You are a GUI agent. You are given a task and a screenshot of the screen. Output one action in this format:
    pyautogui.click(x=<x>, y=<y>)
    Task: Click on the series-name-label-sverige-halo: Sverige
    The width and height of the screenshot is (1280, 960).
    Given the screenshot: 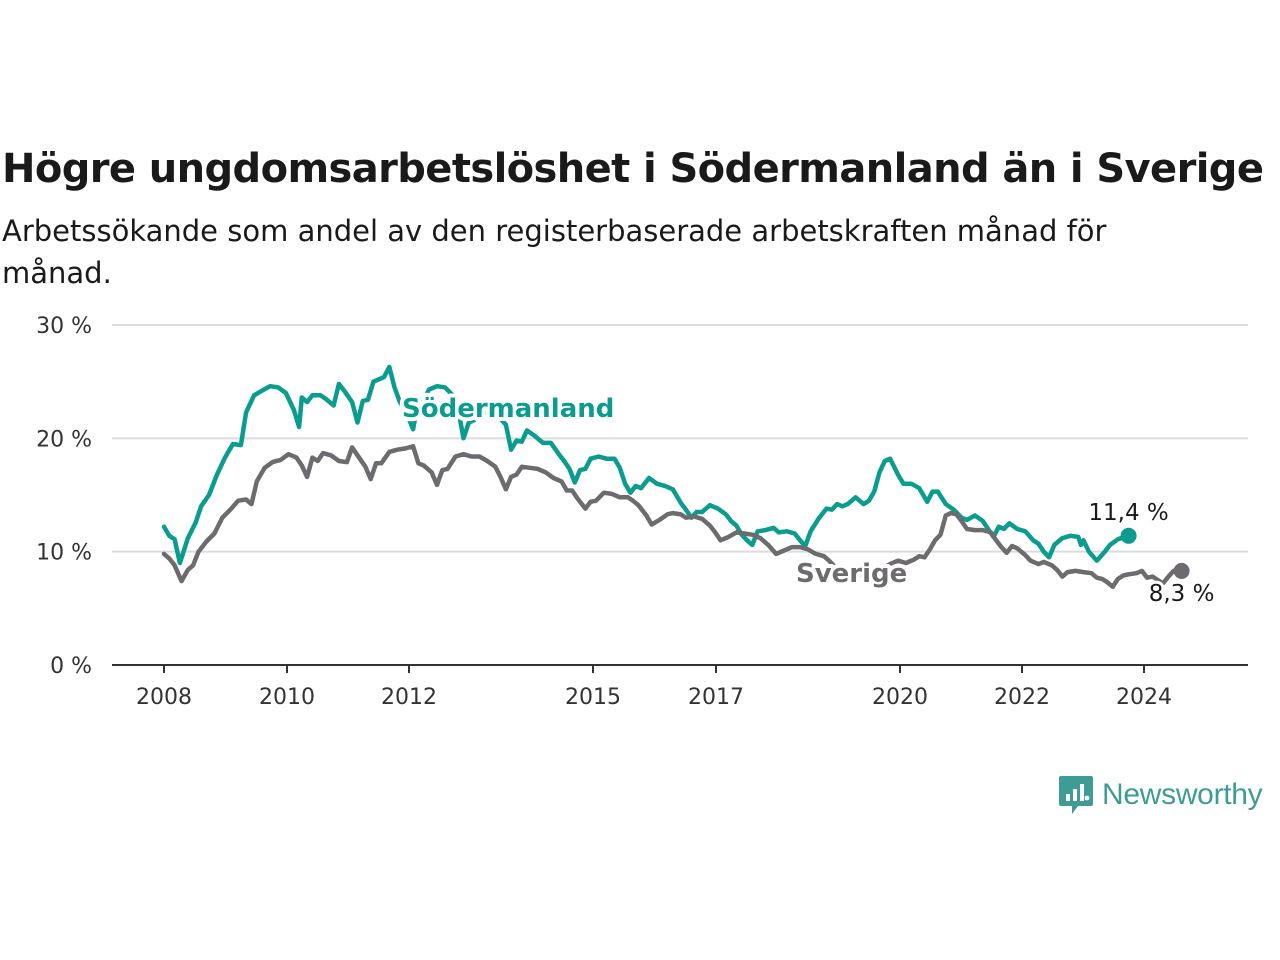 What is the action you would take?
    pyautogui.click(x=851, y=574)
    